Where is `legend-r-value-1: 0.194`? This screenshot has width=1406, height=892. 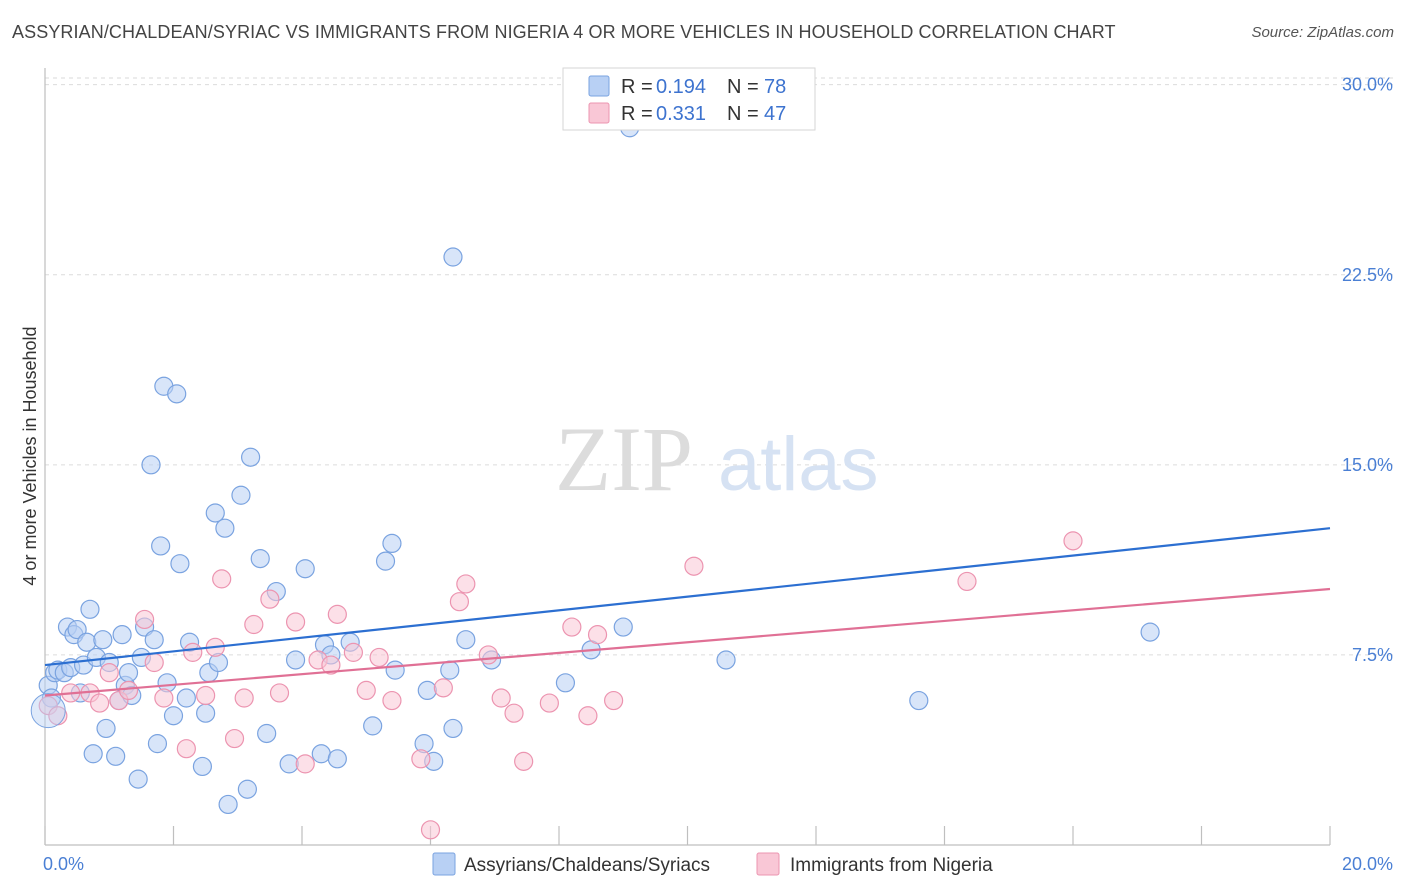
legend-r-value-1: 0.194 is located at coordinates (681, 87).